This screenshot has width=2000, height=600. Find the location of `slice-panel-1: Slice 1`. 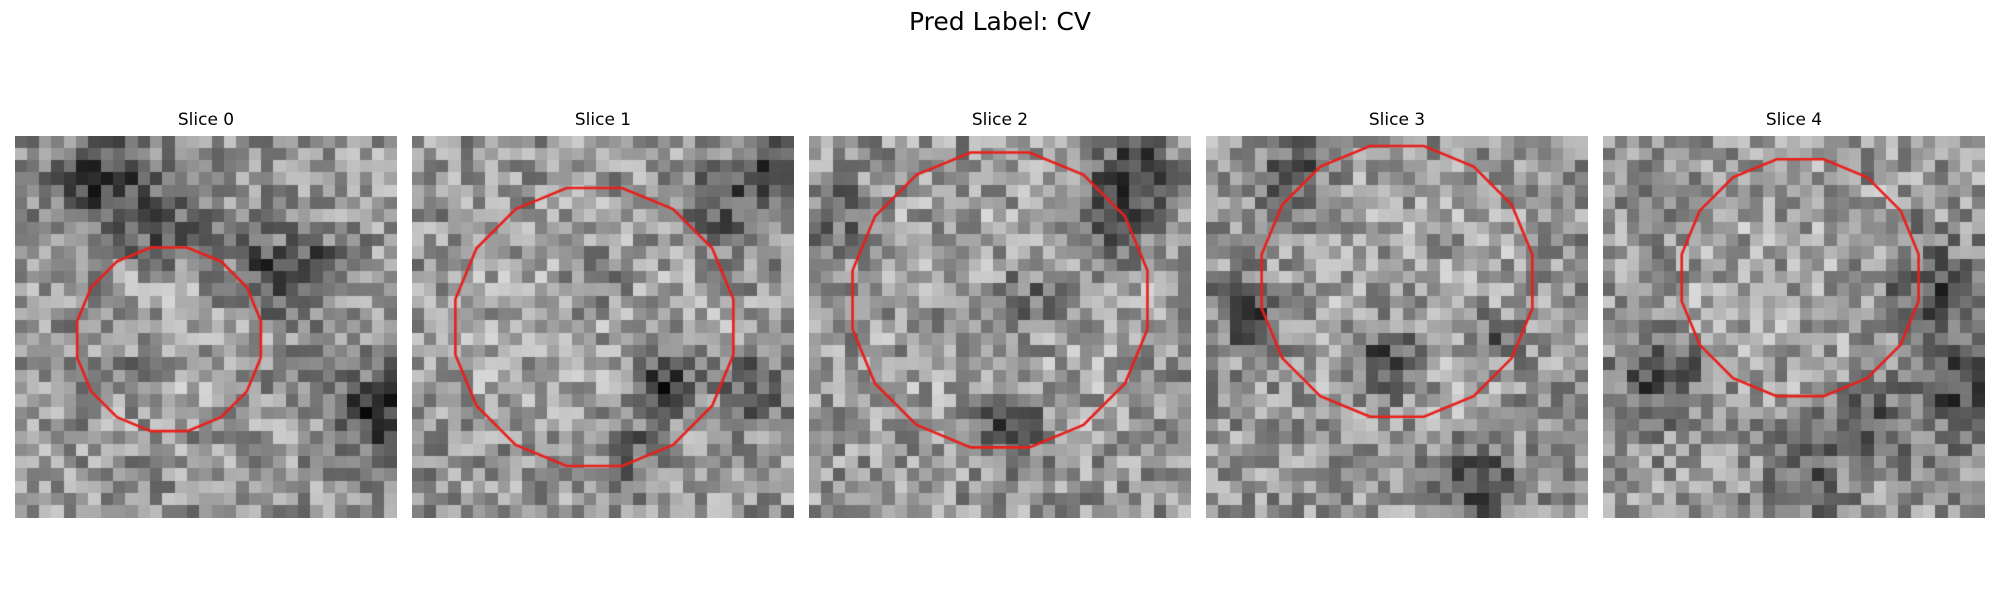

slice-panel-1: Slice 1 is located at coordinates (603, 313).